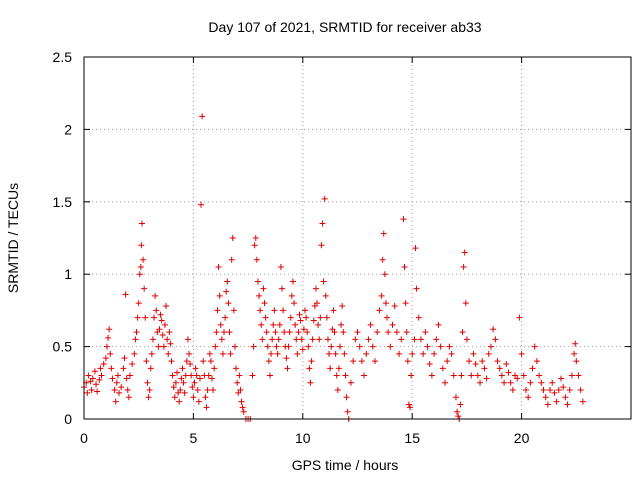 This screenshot has width=640, height=480. Describe the element at coordinates (194, 438) in the screenshot. I see `x-tick-label: 5` at that location.